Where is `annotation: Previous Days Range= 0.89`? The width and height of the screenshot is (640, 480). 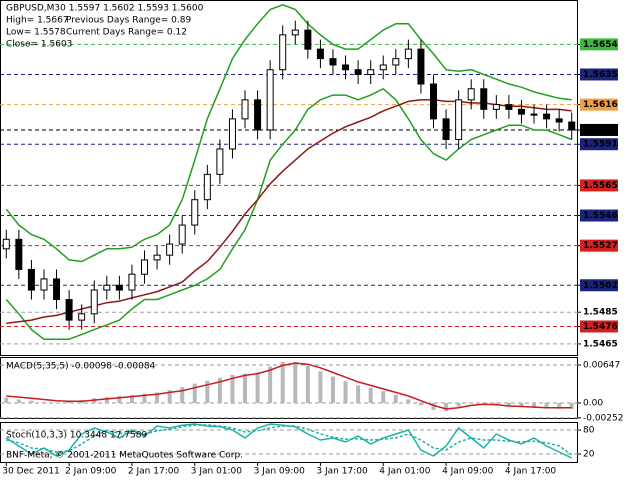
annotation: Previous Days Range= 0.89 is located at coordinates (128, 21).